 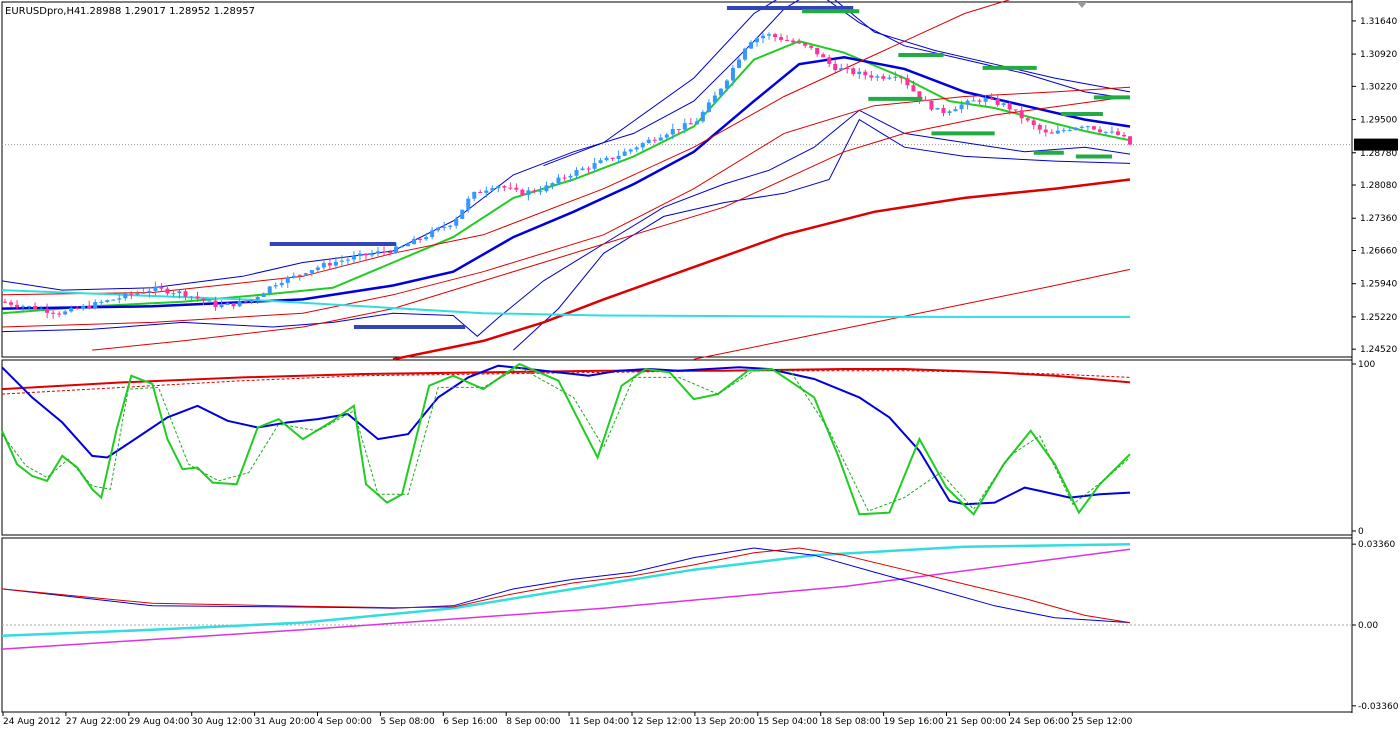 What do you see at coordinates (662, 722) in the screenshot?
I see `time-tick-label: 12 Sep 12:00` at bounding box center [662, 722].